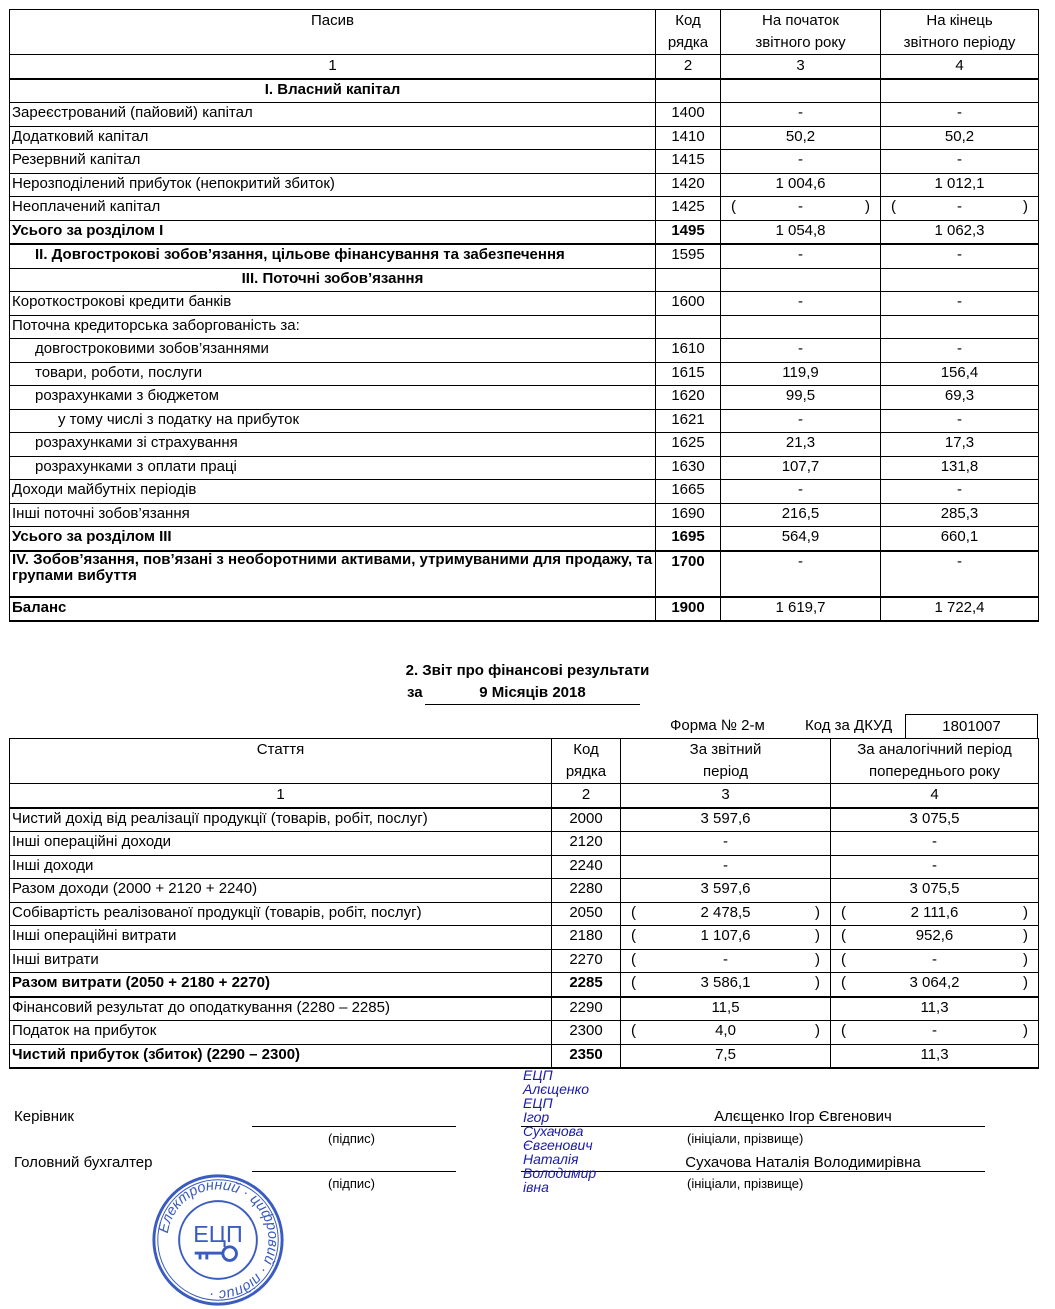 This screenshot has height=1309, width=1055. Describe the element at coordinates (934, 1056) in the screenshot. I see `row-value: 11,3` at that location.